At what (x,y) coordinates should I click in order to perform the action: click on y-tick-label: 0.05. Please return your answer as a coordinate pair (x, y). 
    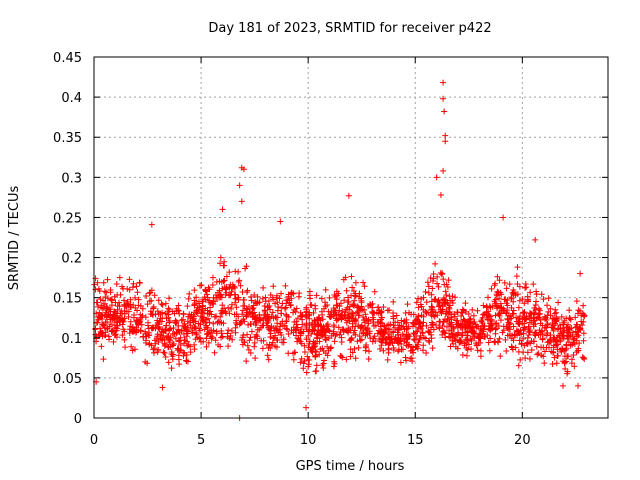
    Looking at the image, I should click on (67, 379).